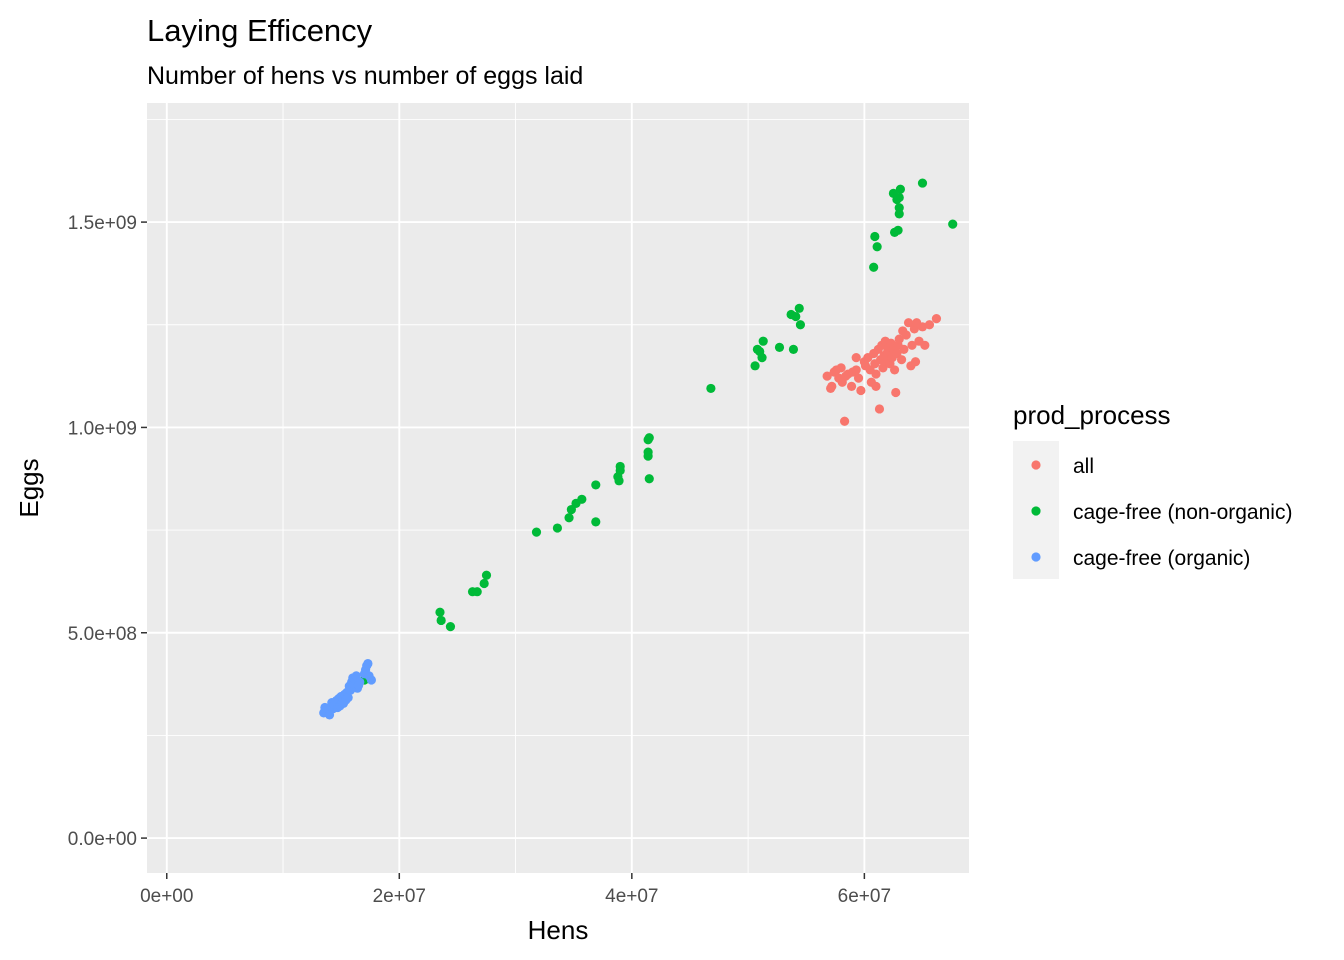 The image size is (1344, 960). I want to click on legend-title: prod_process, so click(1092, 415).